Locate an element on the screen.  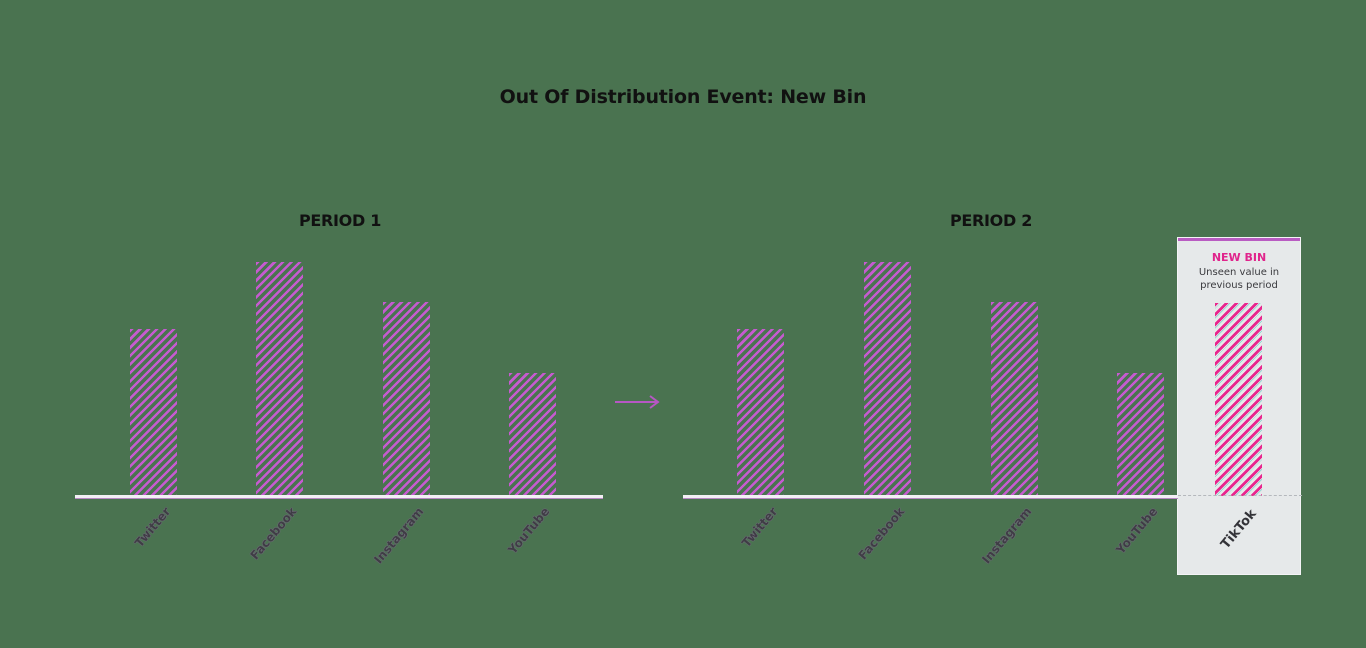
xlabel-period1-twitter: Twitter is located at coordinates (153, 527).